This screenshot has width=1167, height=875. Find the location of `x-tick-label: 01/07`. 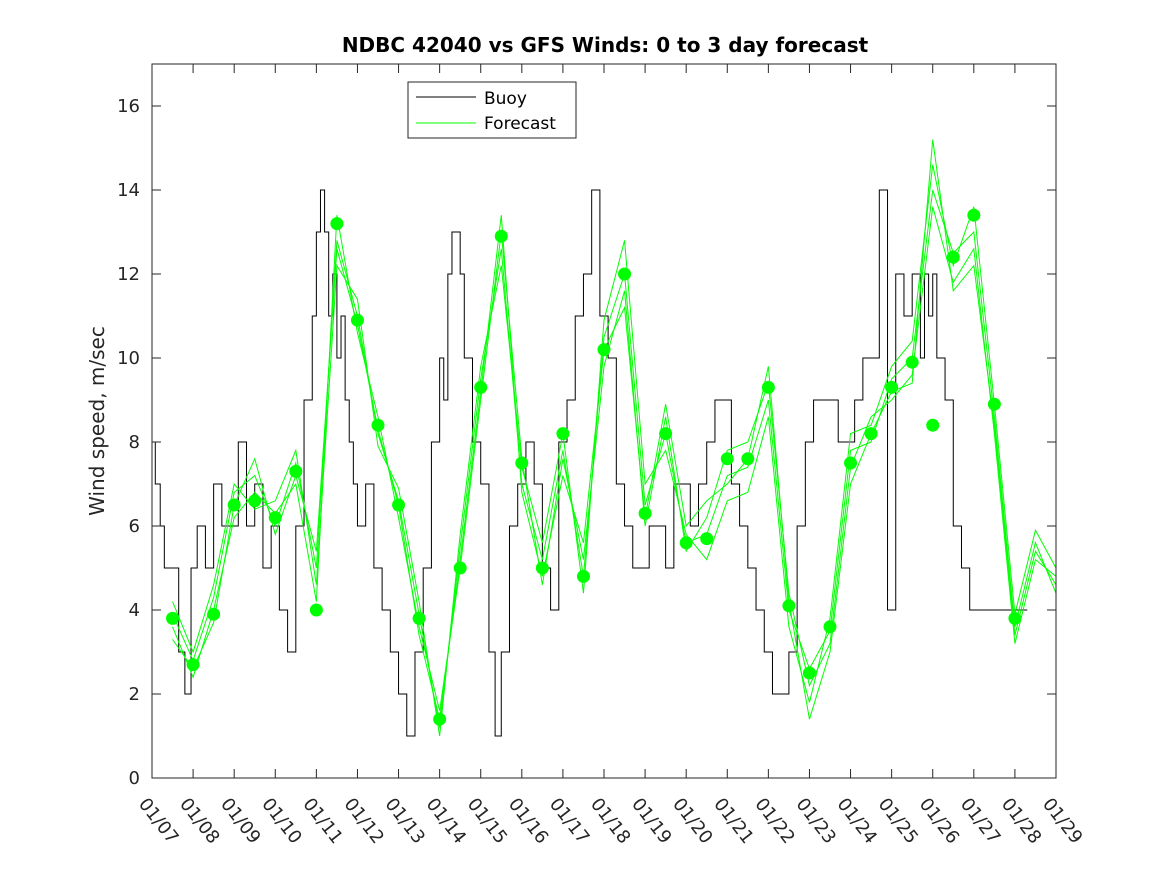

x-tick-label: 01/07 is located at coordinates (158, 821).